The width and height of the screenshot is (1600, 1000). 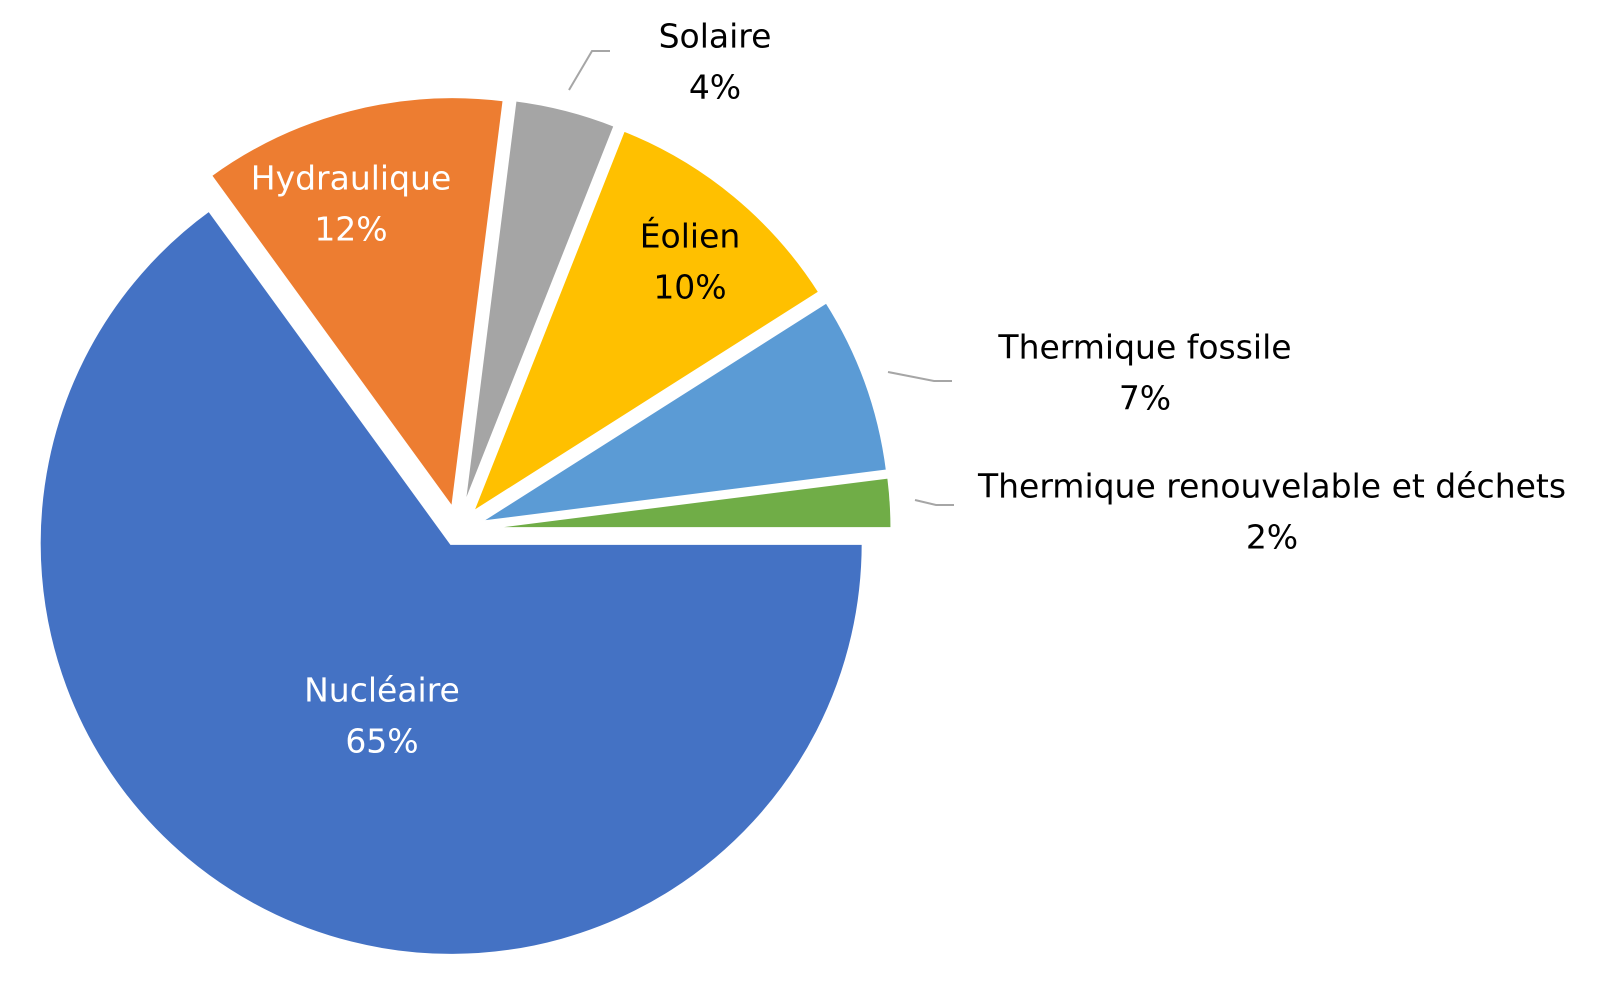 I want to click on slice-label: Nucléaire, so click(x=382, y=690).